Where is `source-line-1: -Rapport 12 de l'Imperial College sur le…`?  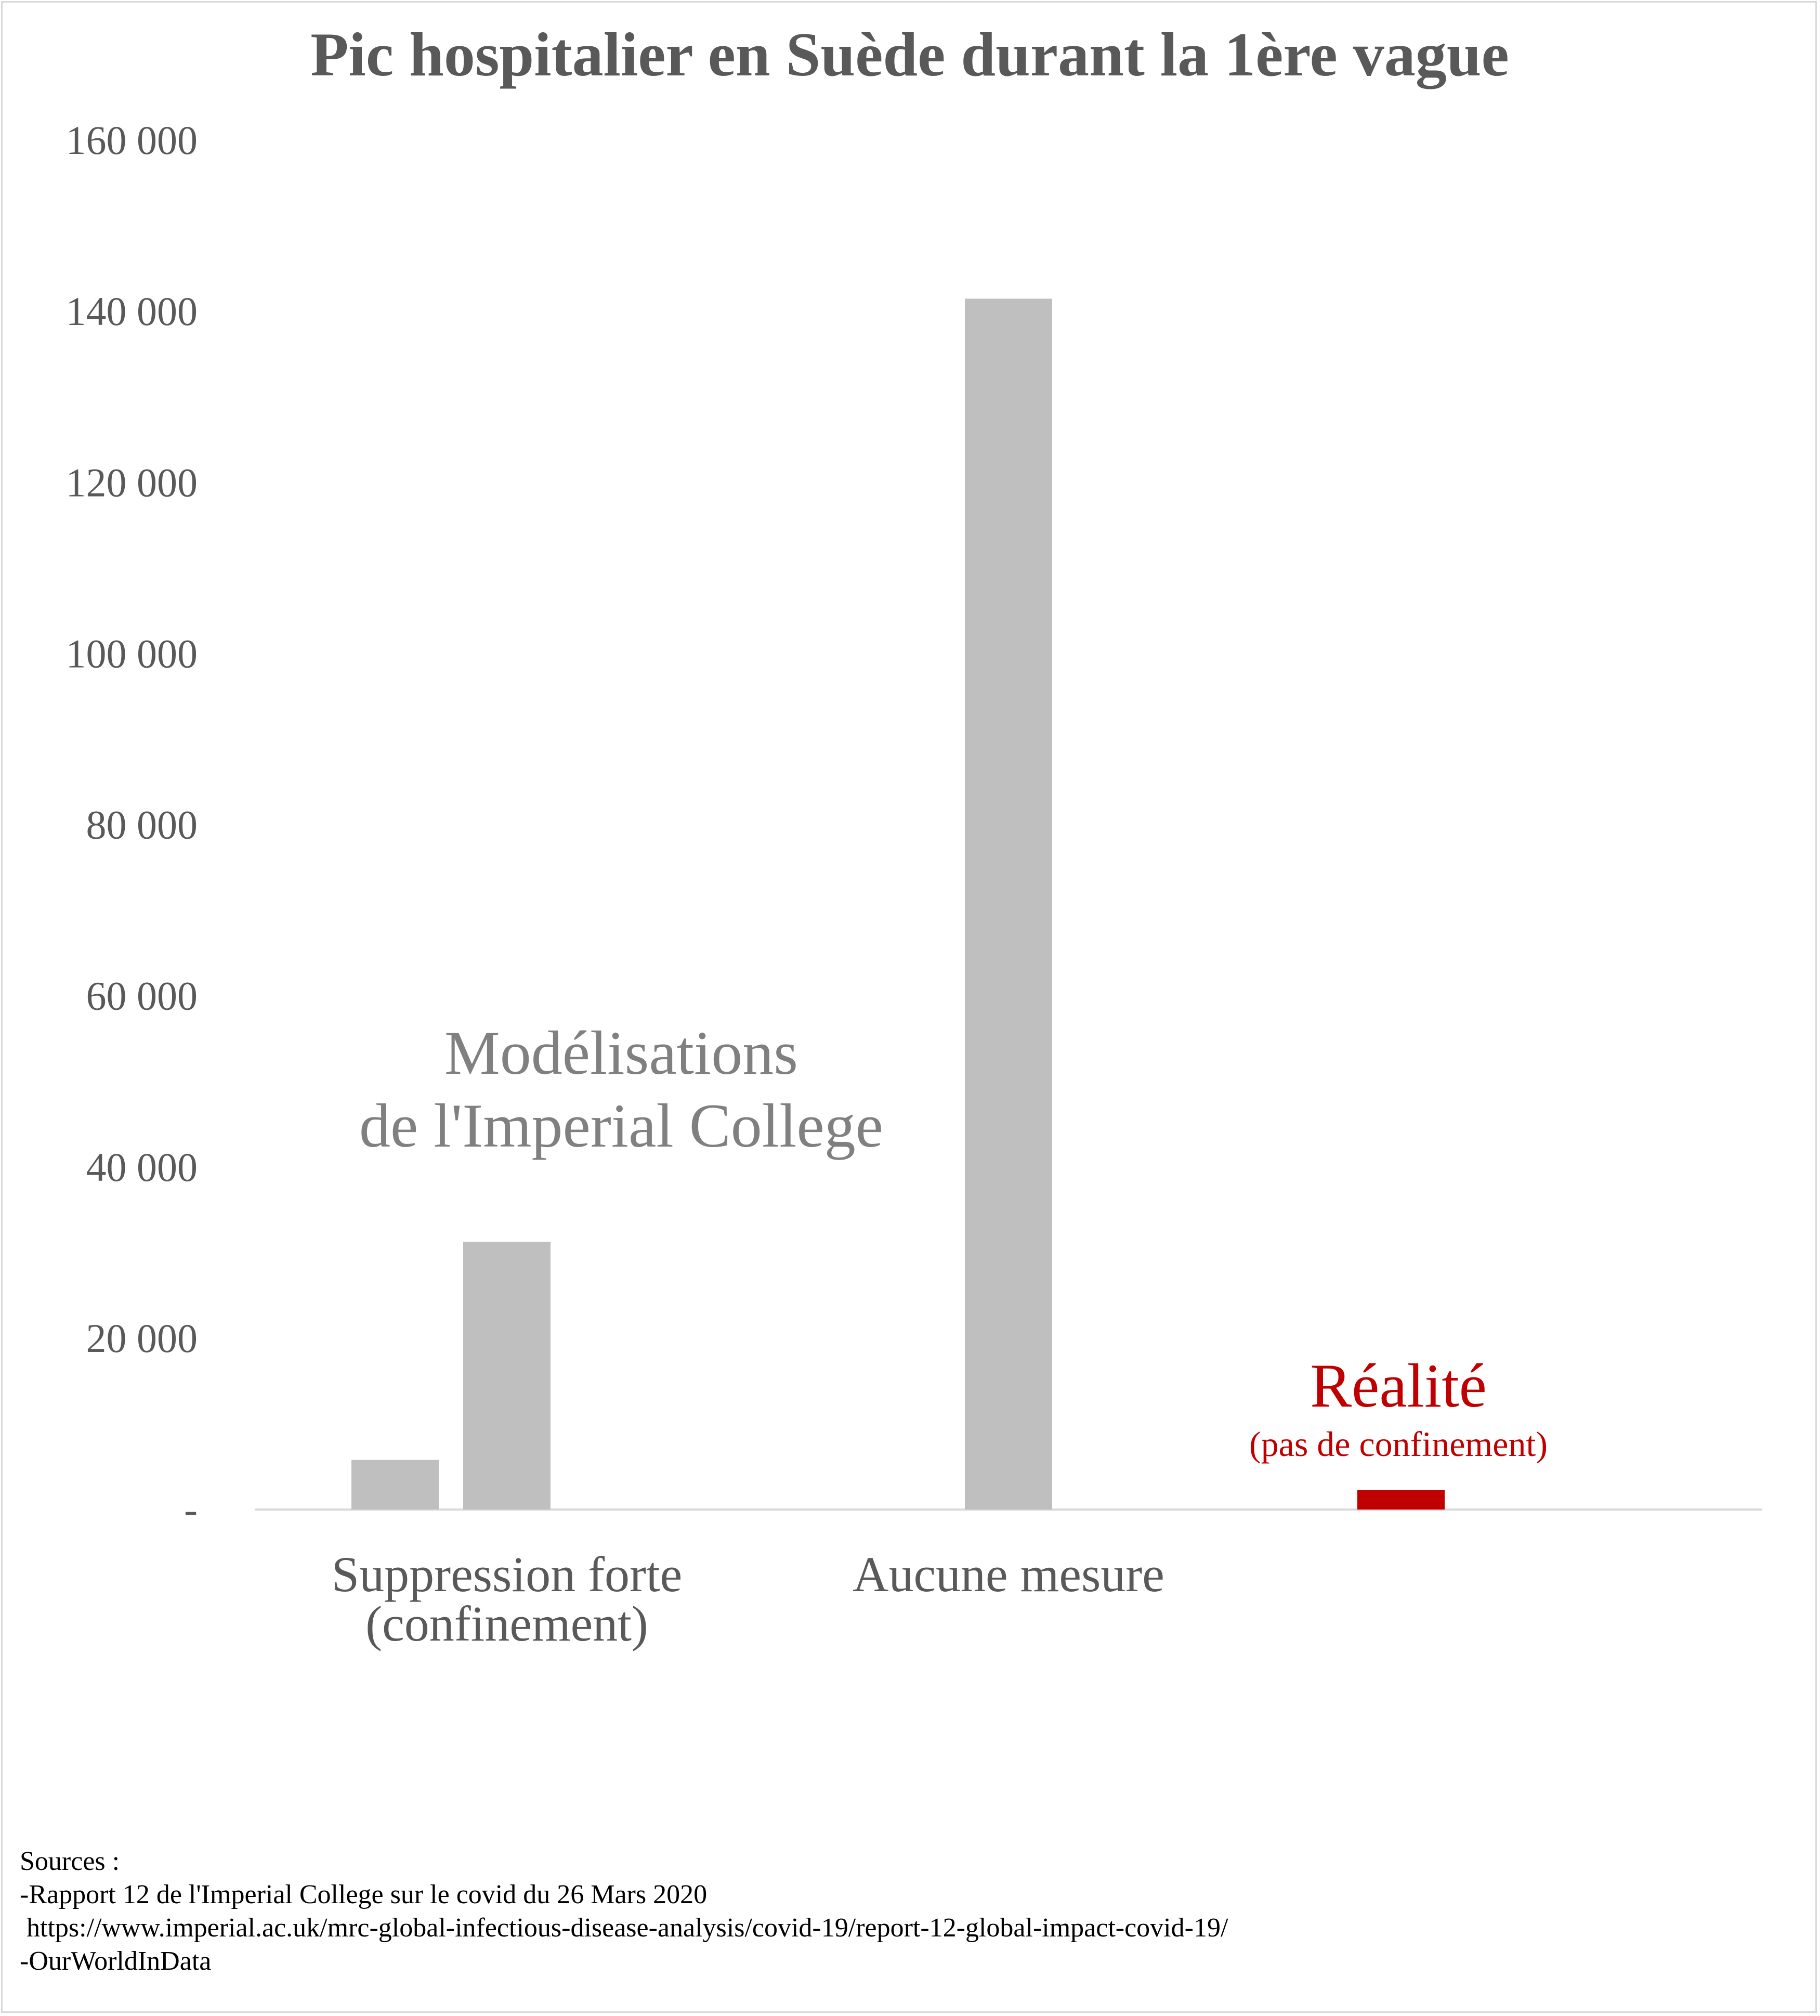 source-line-1: -Rapport 12 de l'Imperial College sur le… is located at coordinates (364, 1894).